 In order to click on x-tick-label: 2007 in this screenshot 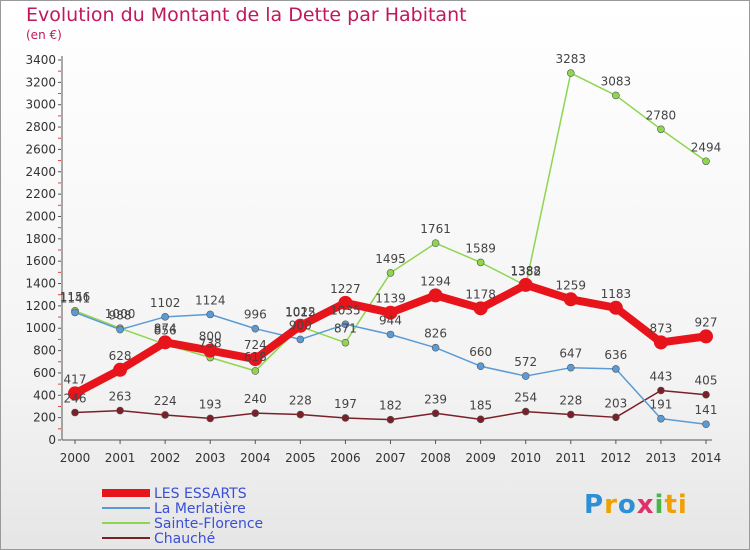, I will do `click(390, 458)`.